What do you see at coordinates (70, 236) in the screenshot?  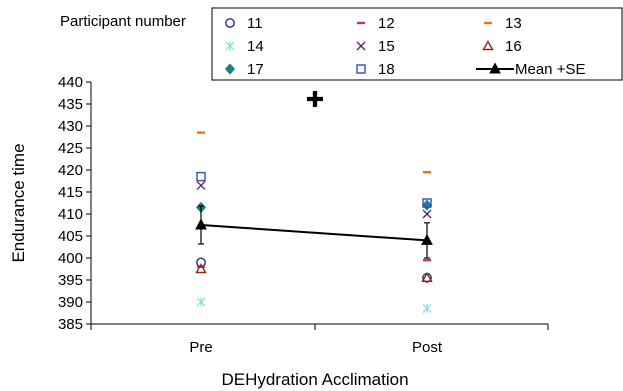 I see `y-tick-label: 405` at bounding box center [70, 236].